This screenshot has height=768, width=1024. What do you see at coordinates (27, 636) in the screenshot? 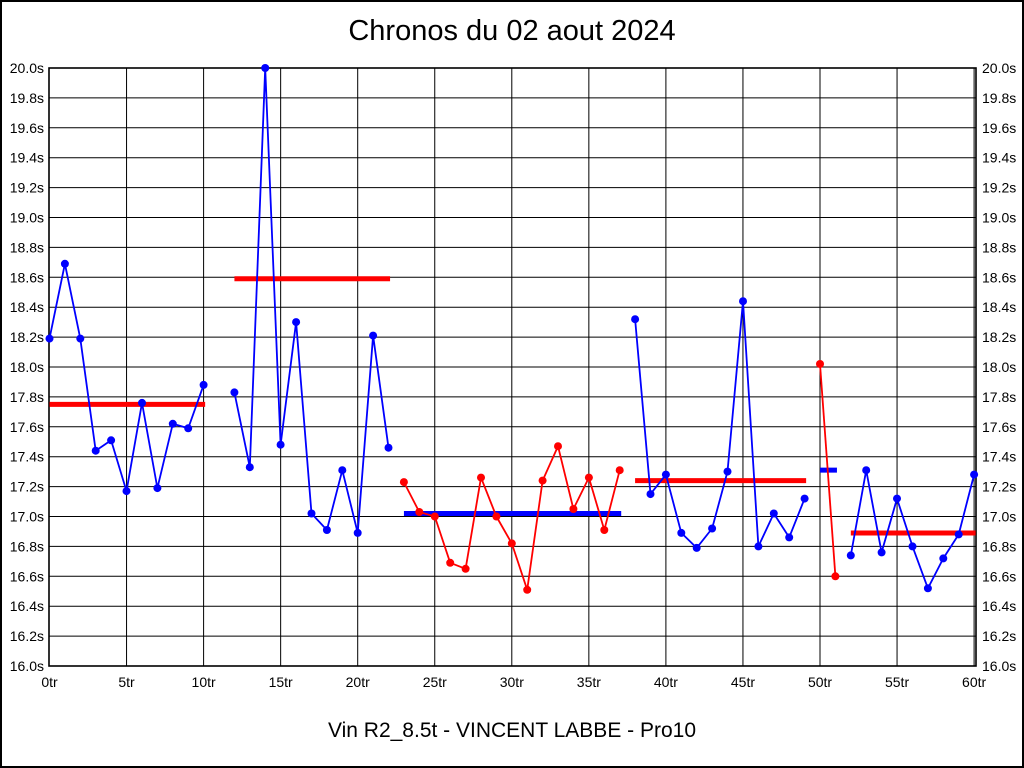
I see `y-axis-label-left: 16.2s` at bounding box center [27, 636].